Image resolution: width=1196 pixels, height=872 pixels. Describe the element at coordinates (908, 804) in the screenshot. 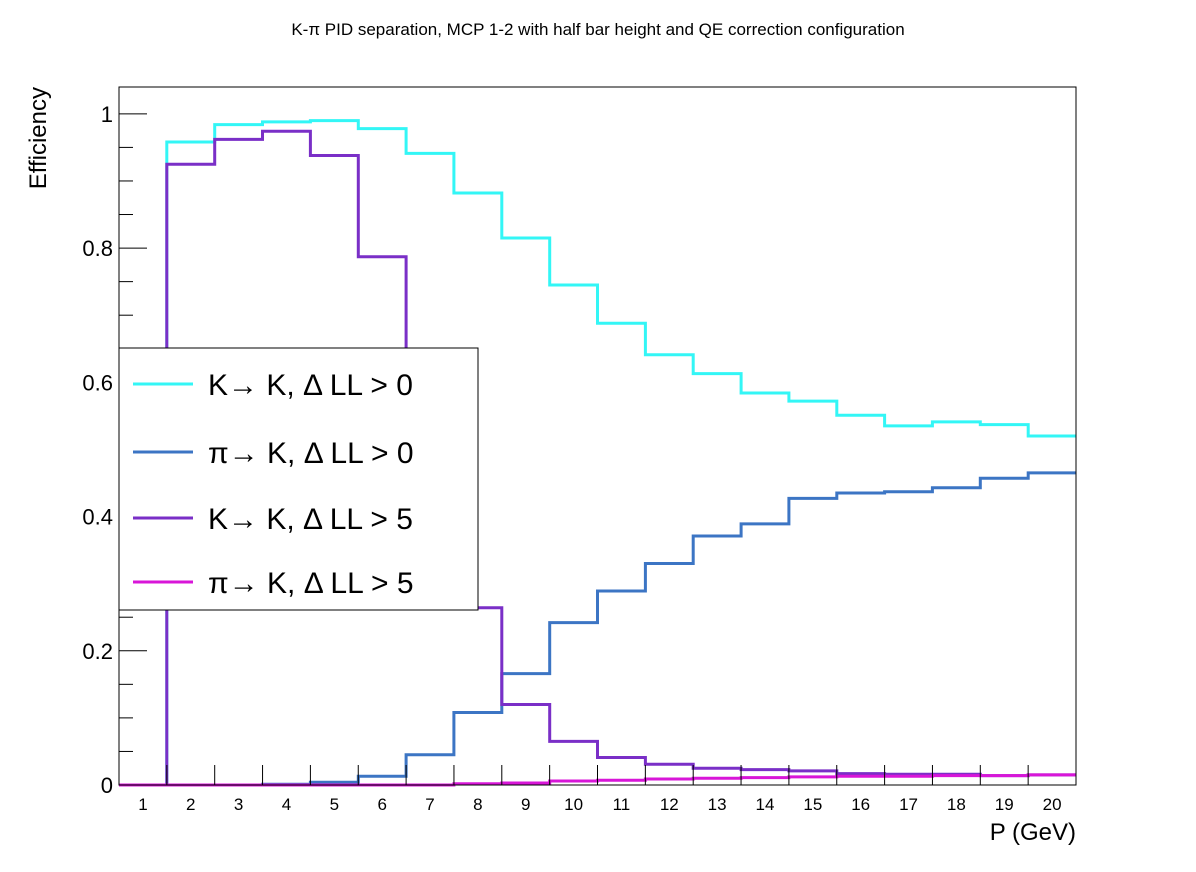

I see `x-tick-label: 17` at that location.